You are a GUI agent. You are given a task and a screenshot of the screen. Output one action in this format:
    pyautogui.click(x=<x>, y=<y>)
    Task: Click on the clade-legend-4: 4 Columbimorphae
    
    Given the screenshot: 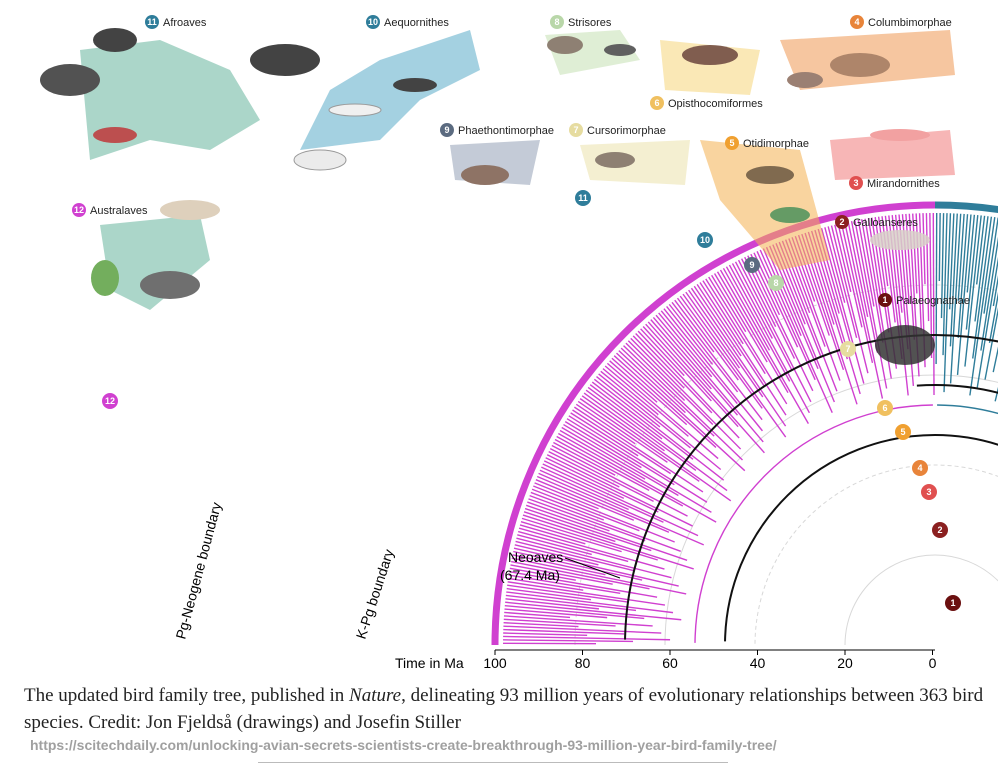 What is the action you would take?
    pyautogui.click(x=901, y=22)
    